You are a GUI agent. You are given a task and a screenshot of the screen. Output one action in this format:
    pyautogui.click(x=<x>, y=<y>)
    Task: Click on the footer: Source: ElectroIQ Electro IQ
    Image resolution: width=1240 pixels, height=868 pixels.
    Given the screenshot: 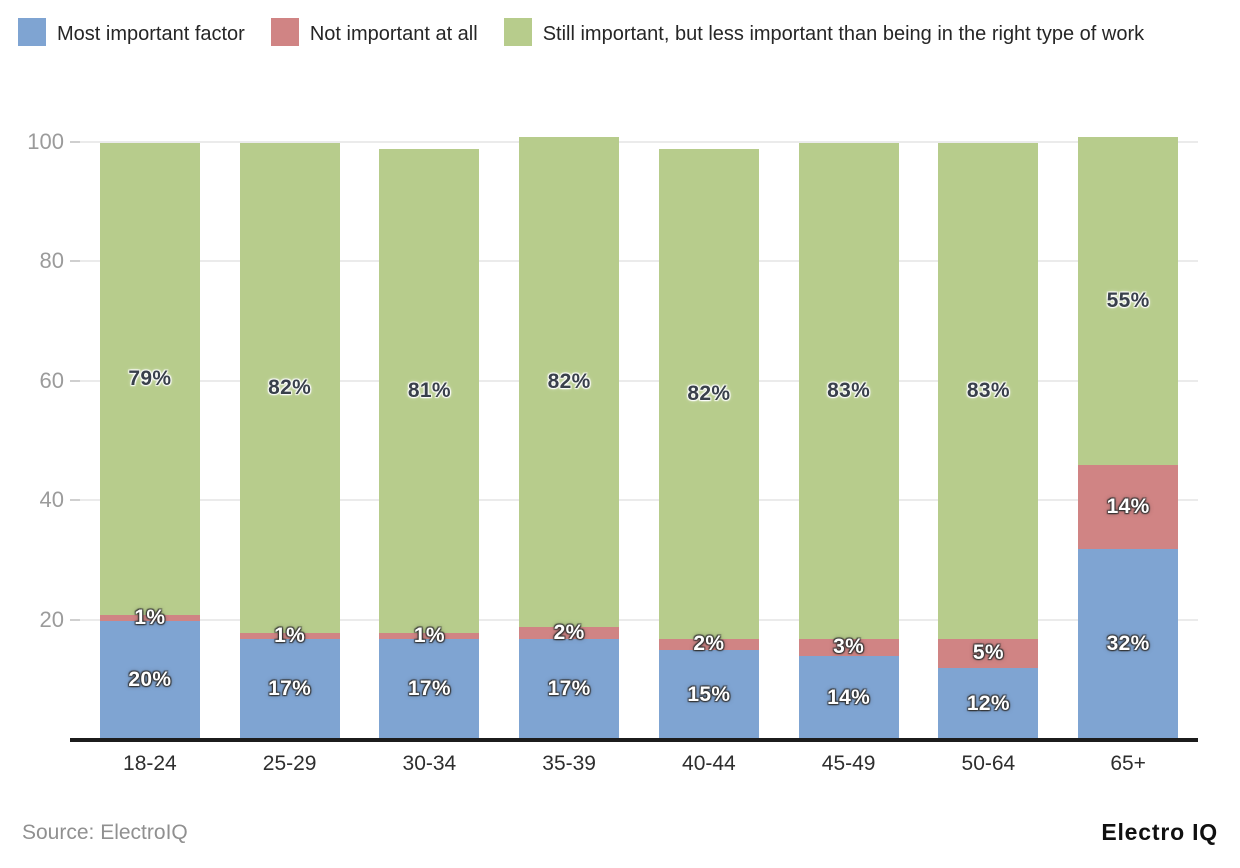 What is the action you would take?
    pyautogui.click(x=620, y=832)
    